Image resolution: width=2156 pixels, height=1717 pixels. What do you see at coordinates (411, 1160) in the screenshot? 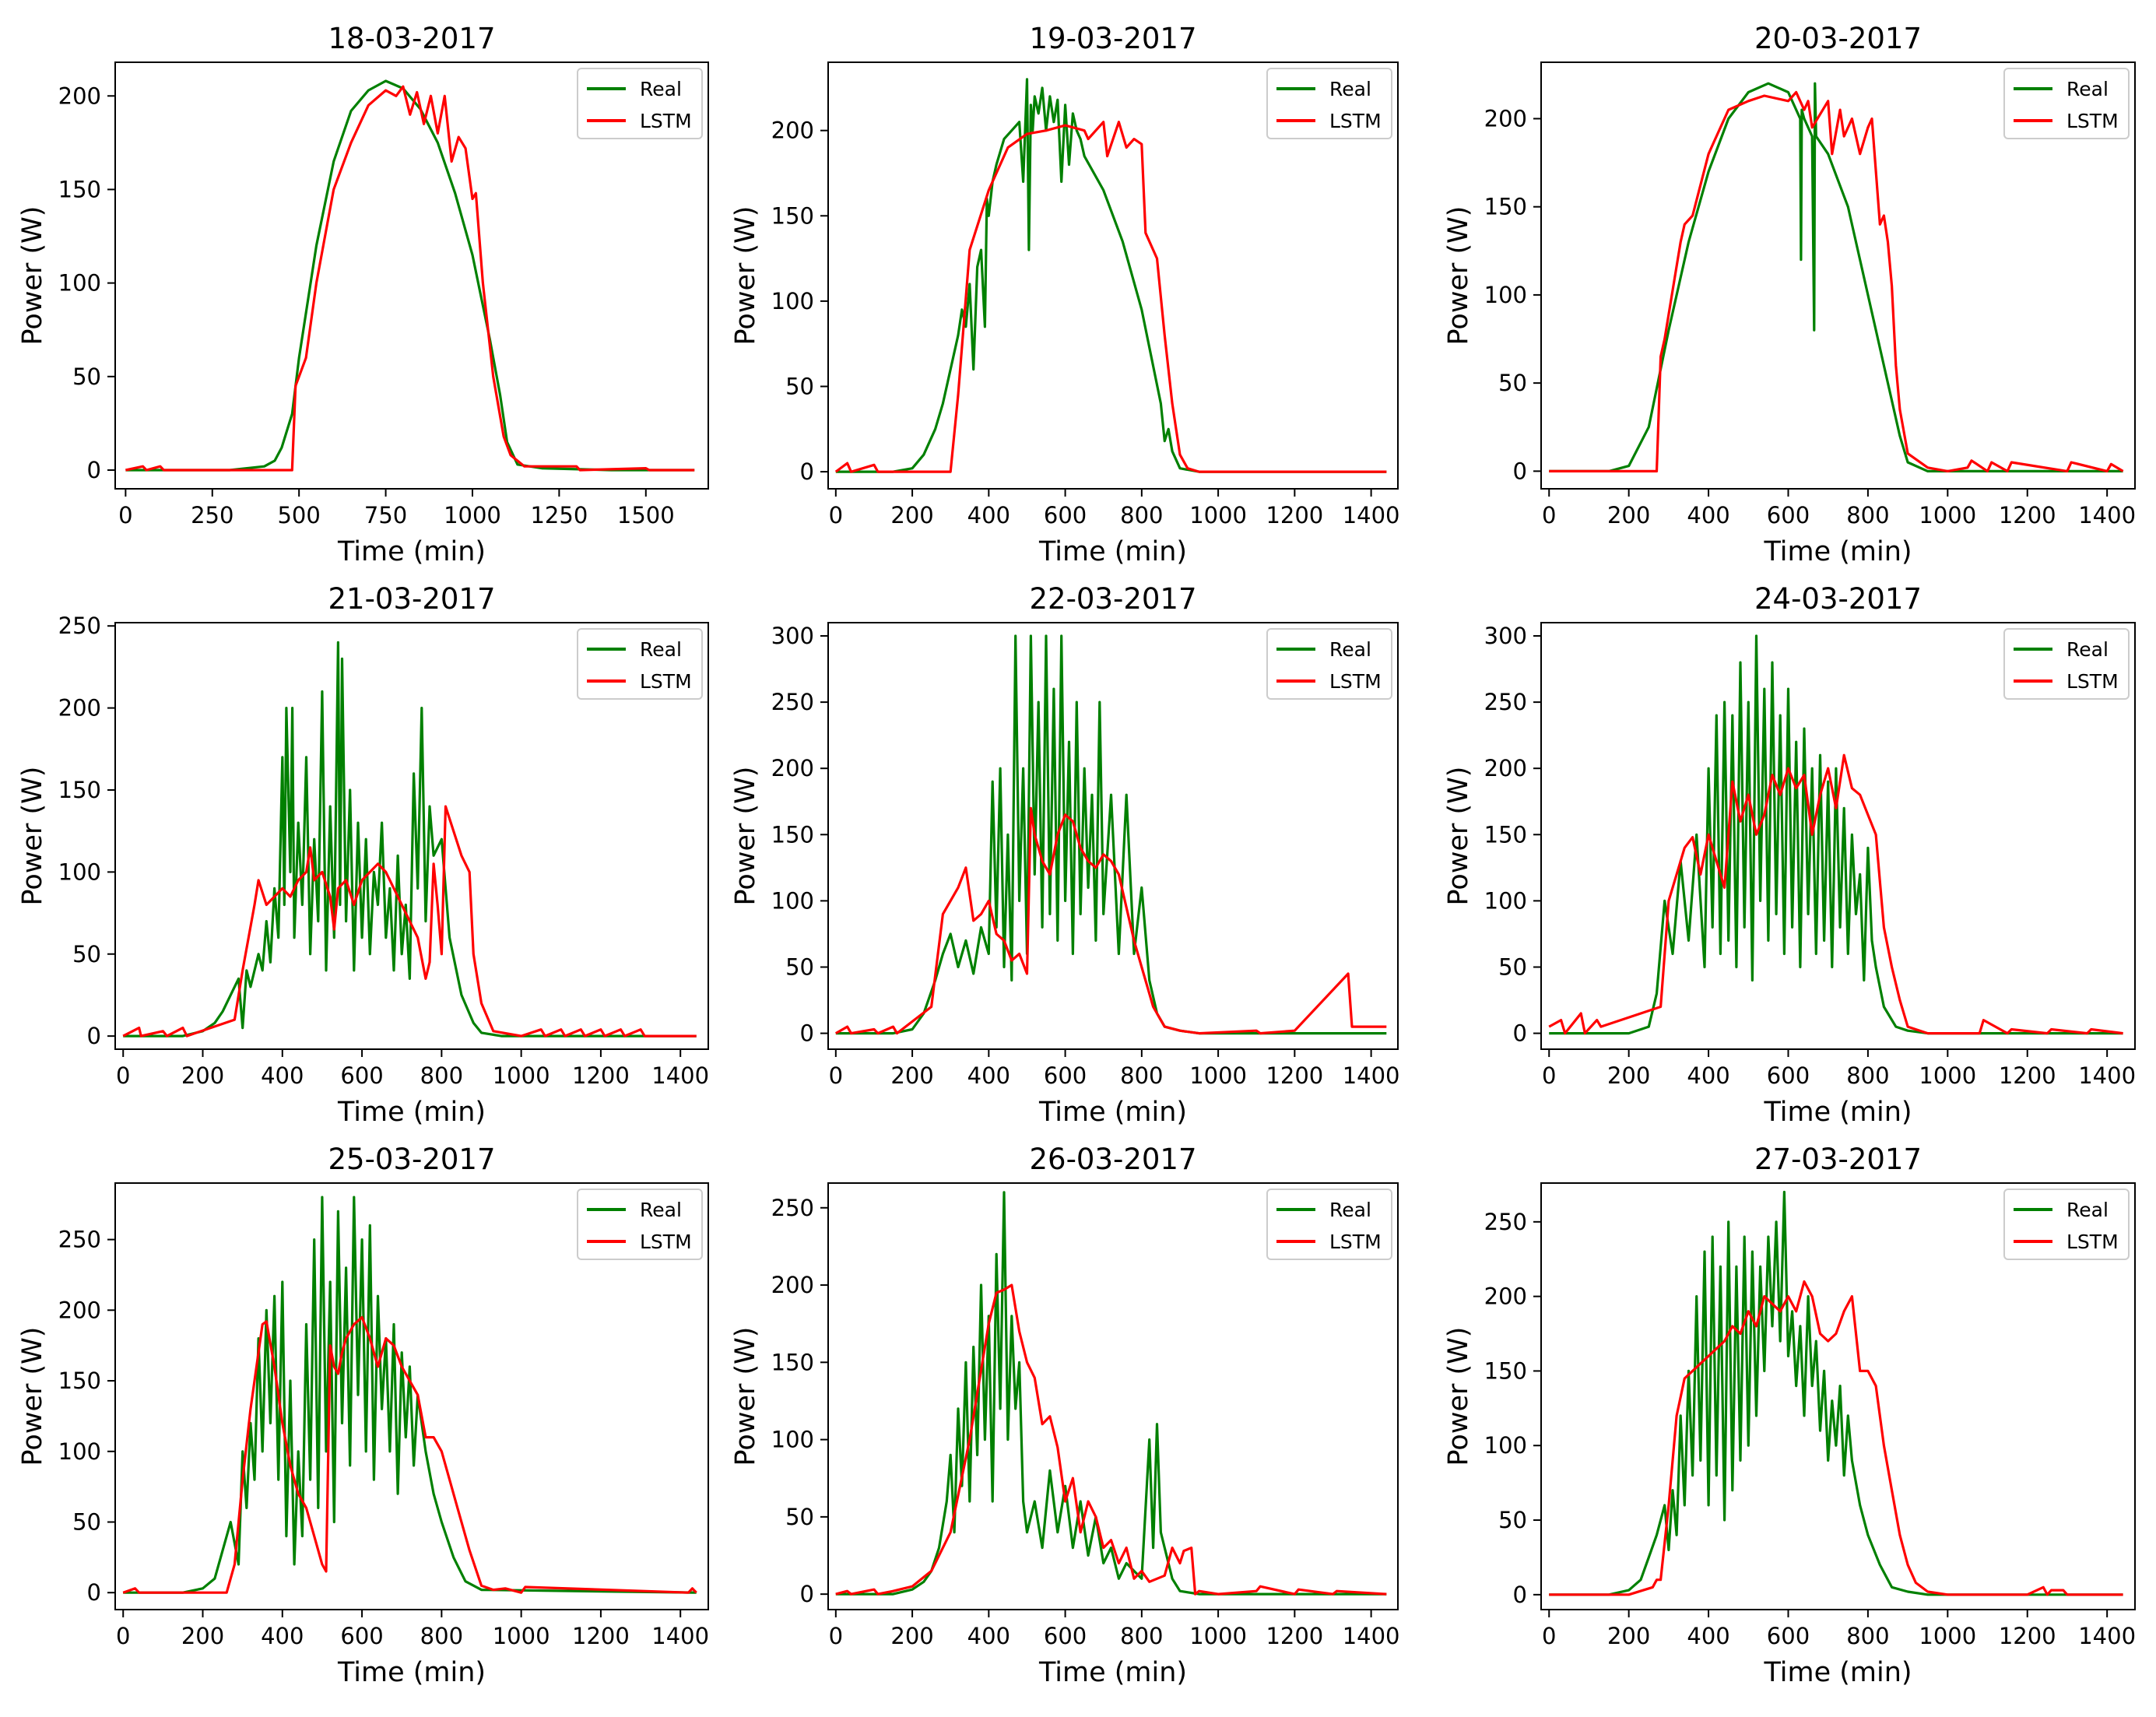
I see `chart-title: 25-03-2017` at bounding box center [411, 1160].